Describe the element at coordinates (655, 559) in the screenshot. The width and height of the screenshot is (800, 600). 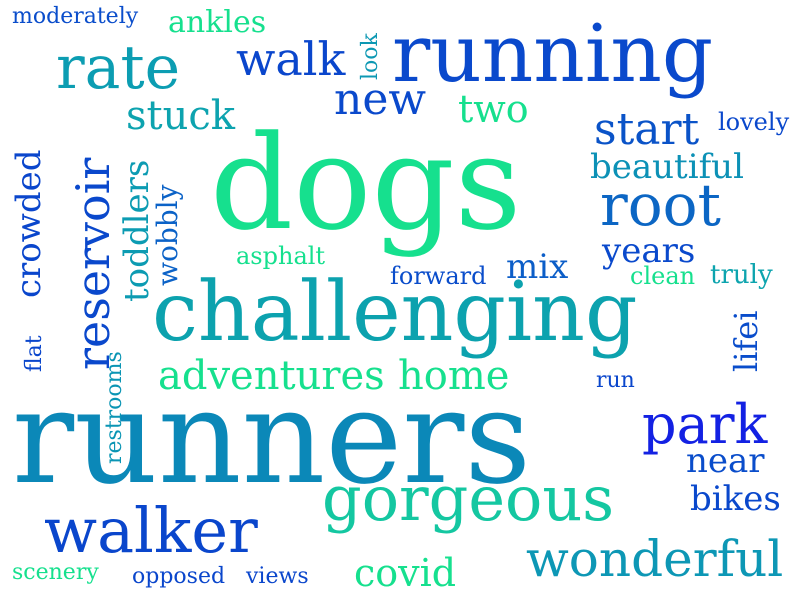
I see `word-wonderful: wonderful` at that location.